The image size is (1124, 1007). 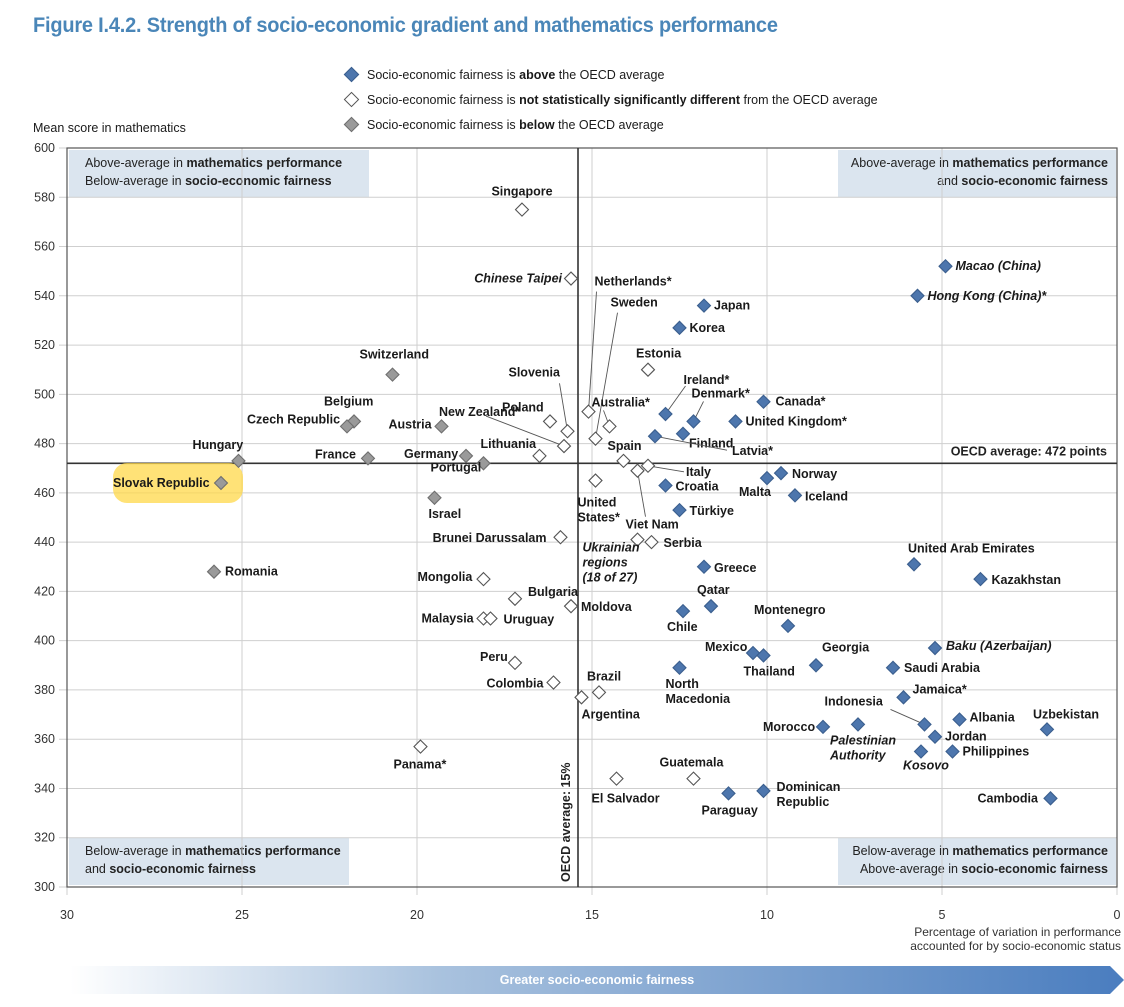 What do you see at coordinates (757, 484) in the screenshot?
I see `data-point: Malta` at bounding box center [757, 484].